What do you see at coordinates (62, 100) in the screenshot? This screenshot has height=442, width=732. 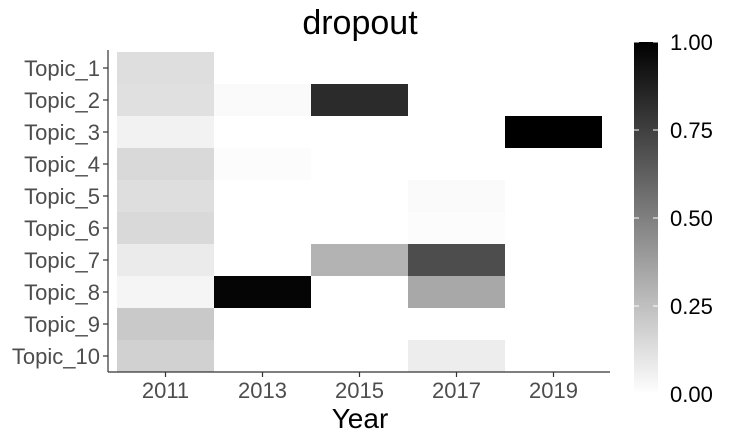 I see `y-tick-label: Topic_2` at bounding box center [62, 100].